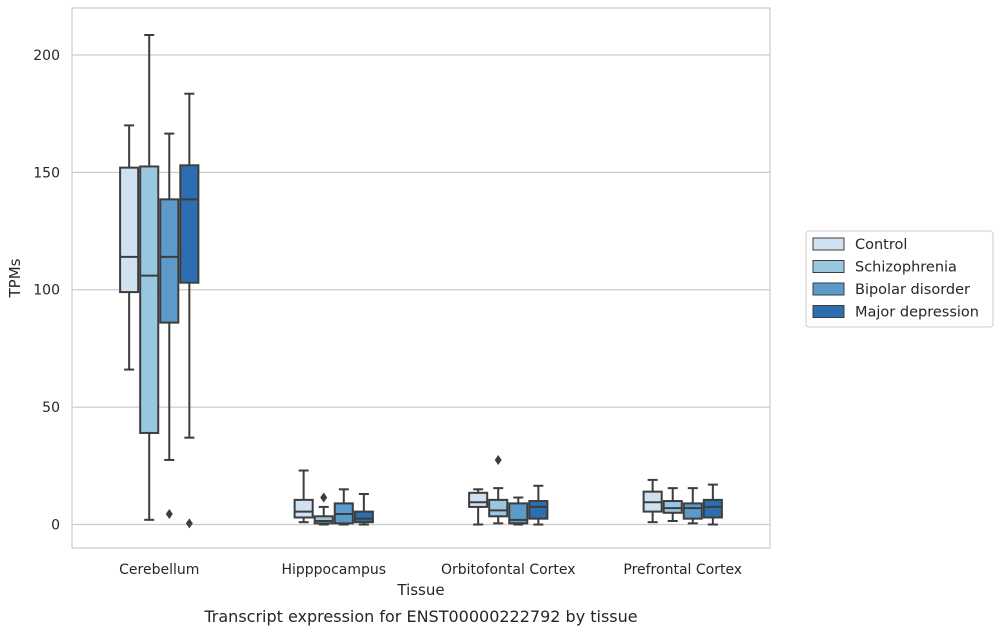 This screenshot has width=1002, height=638. Describe the element at coordinates (51, 408) in the screenshot. I see `y-tick-label: 50` at that location.